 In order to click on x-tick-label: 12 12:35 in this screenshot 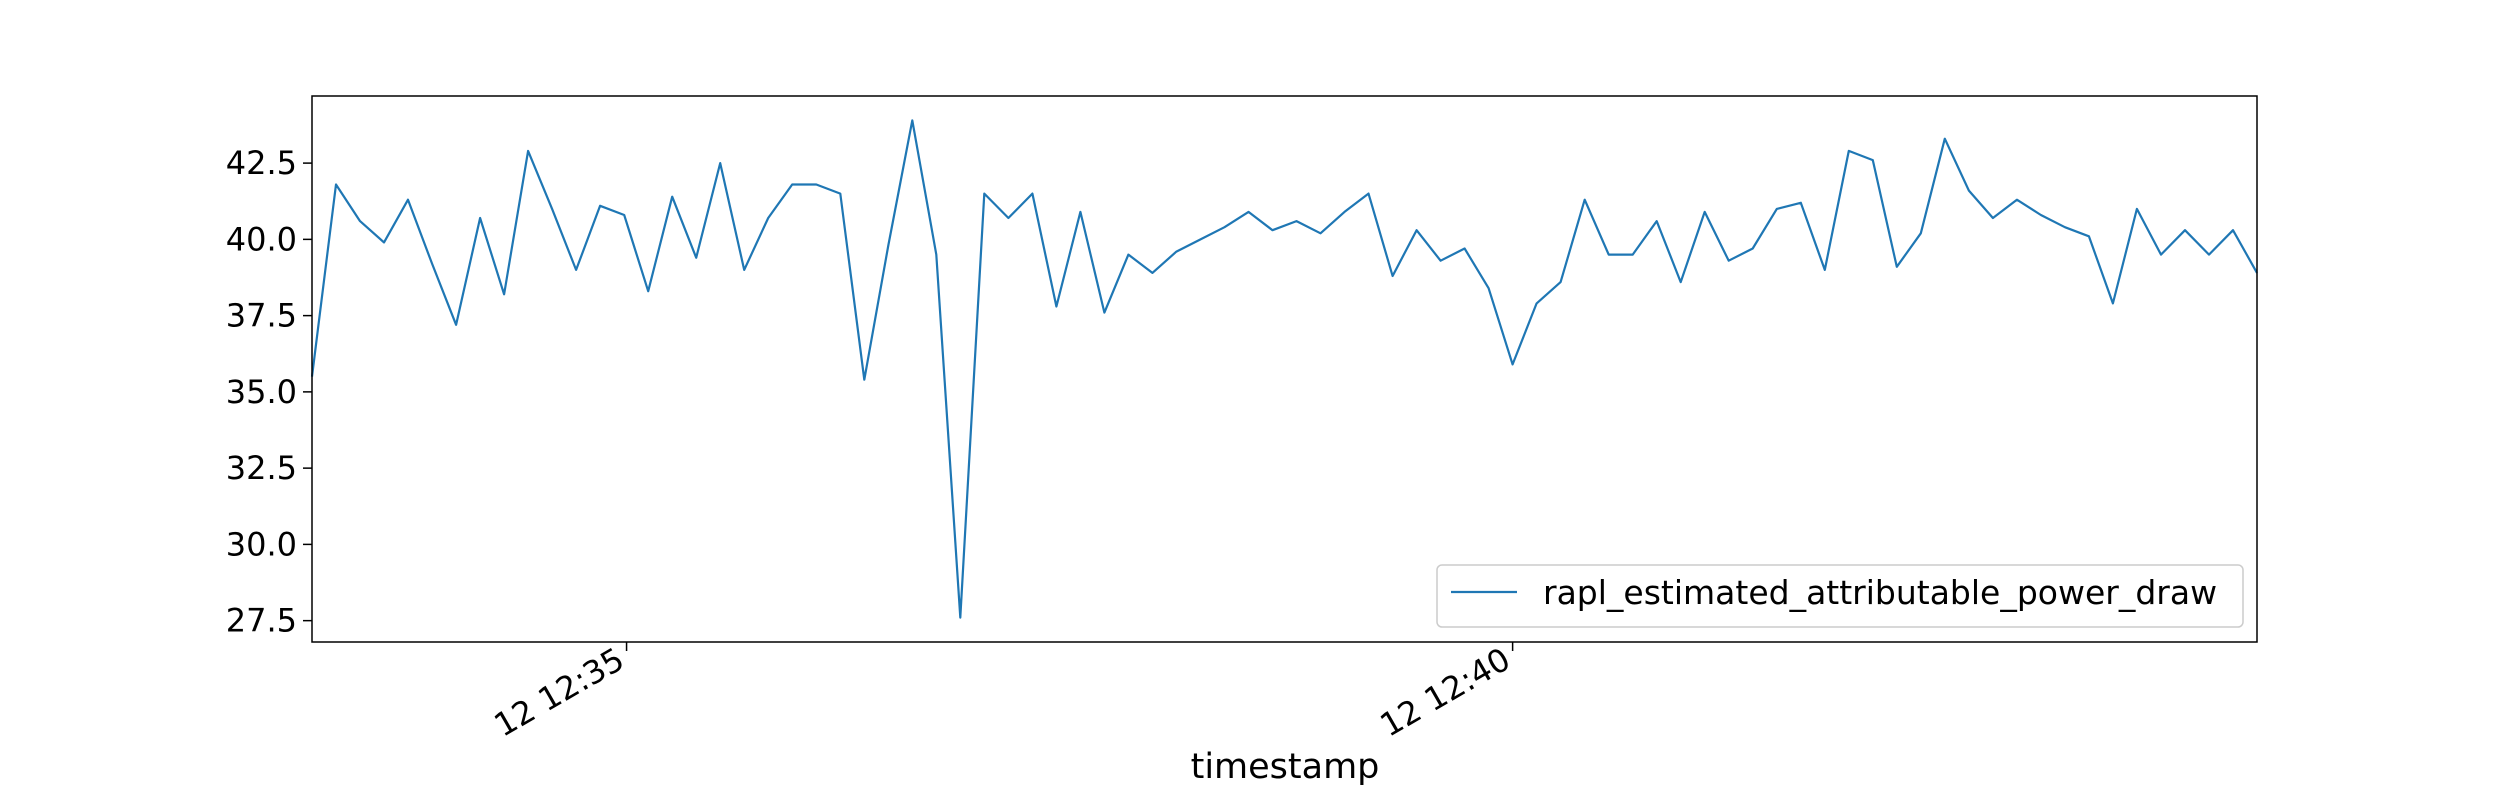, I will do `click(559, 692)`.